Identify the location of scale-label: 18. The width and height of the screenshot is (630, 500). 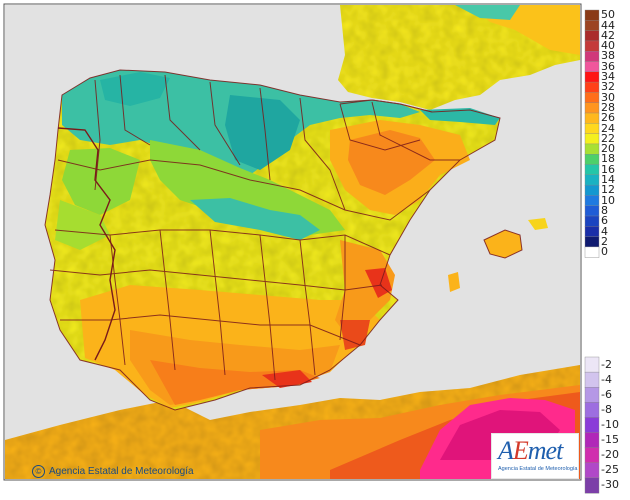
(608, 159).